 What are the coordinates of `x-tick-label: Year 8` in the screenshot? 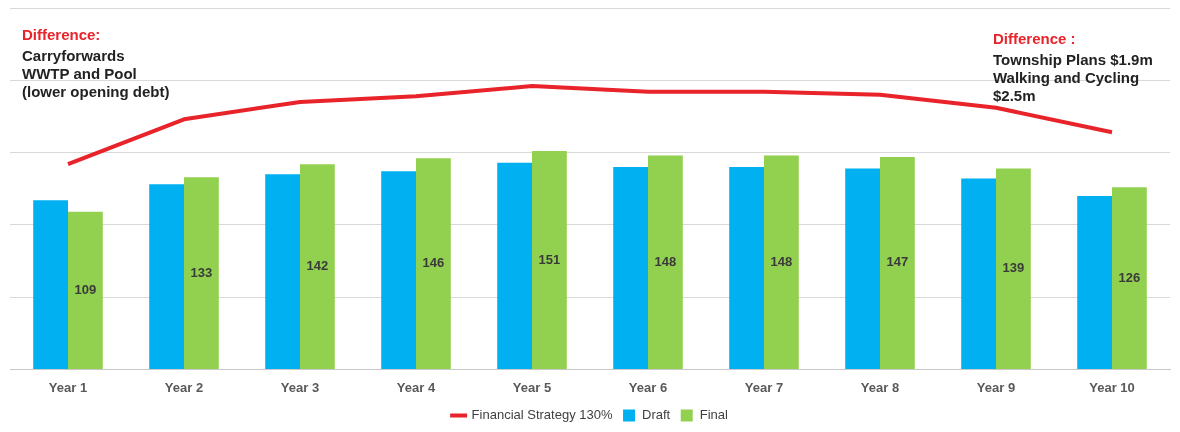 It's located at (880, 387).